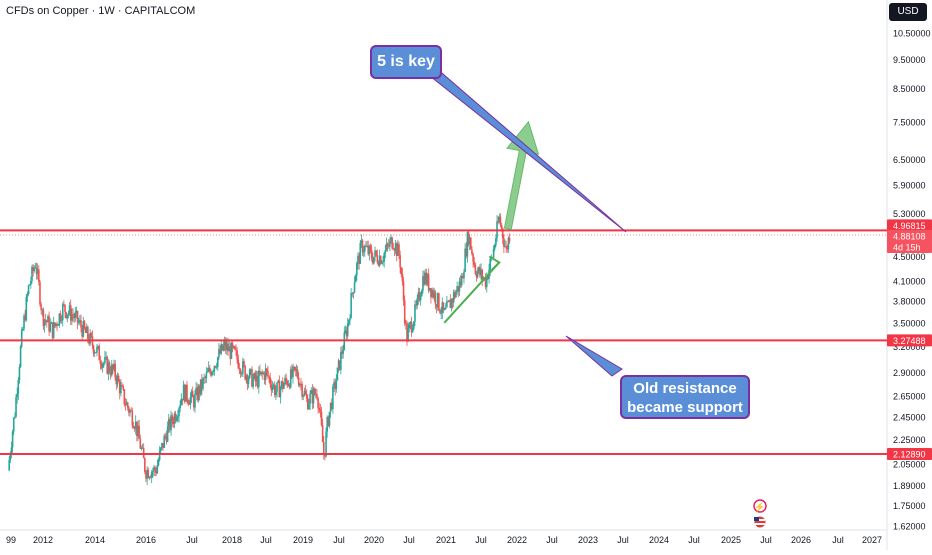 The width and height of the screenshot is (932, 555). I want to click on y-tick-label: 7.50000, so click(909, 122).